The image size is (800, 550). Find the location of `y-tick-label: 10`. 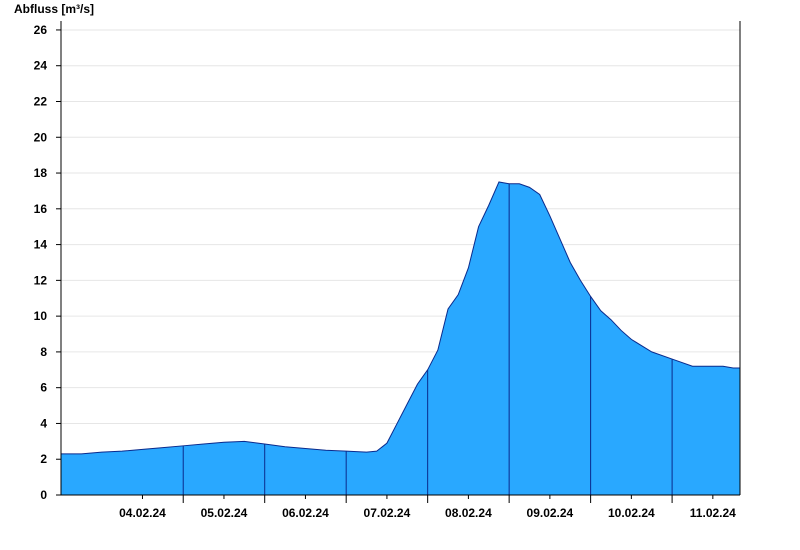

y-tick-label: 10 is located at coordinates (41, 316).